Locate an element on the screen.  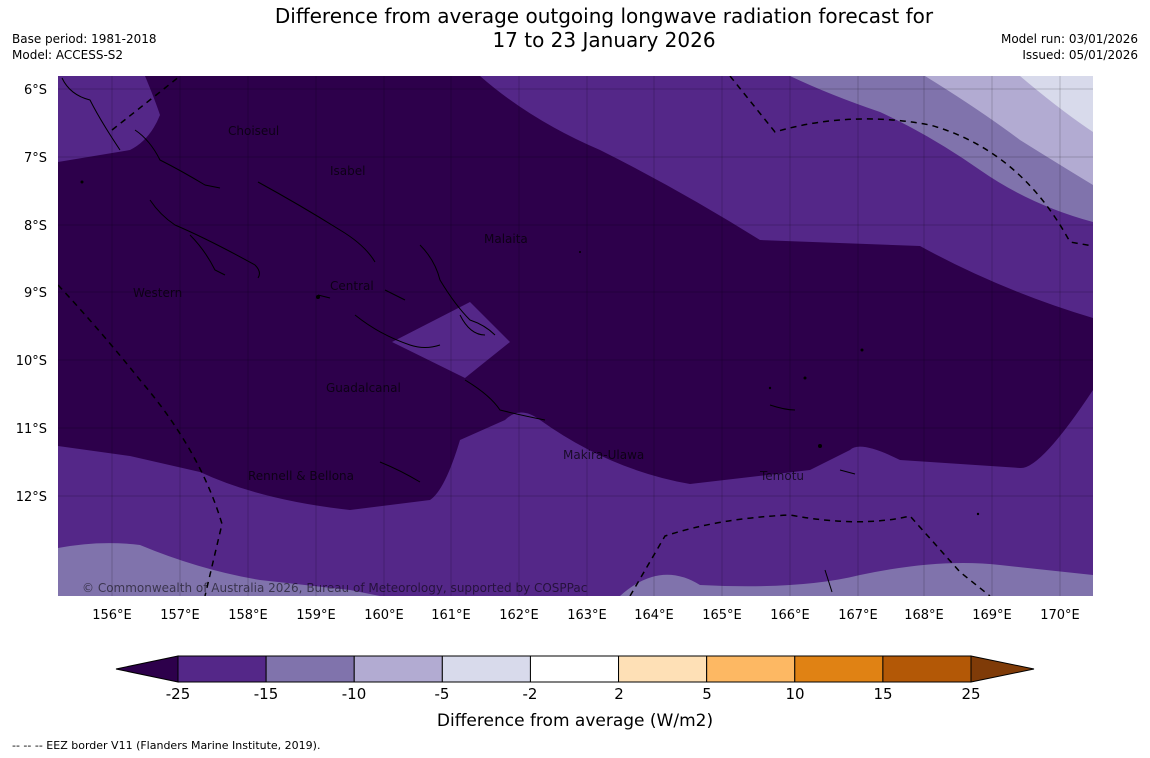
colorbar-label: Difference from average (W/m2) is located at coordinates (575, 721).